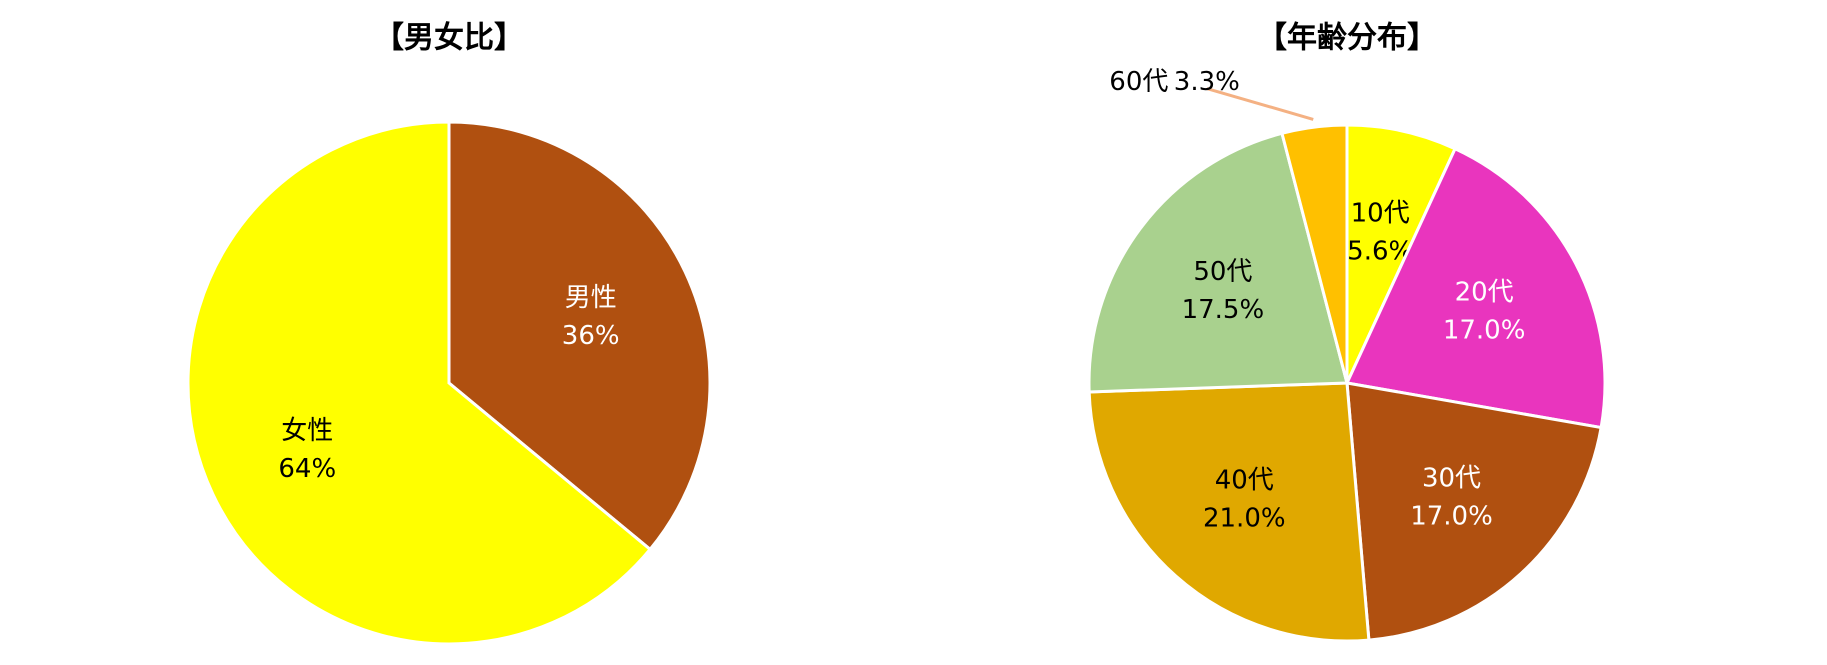  What do you see at coordinates (1347, 38) in the screenshot?
I see `chart-title: 【年齢分布】` at bounding box center [1347, 38].